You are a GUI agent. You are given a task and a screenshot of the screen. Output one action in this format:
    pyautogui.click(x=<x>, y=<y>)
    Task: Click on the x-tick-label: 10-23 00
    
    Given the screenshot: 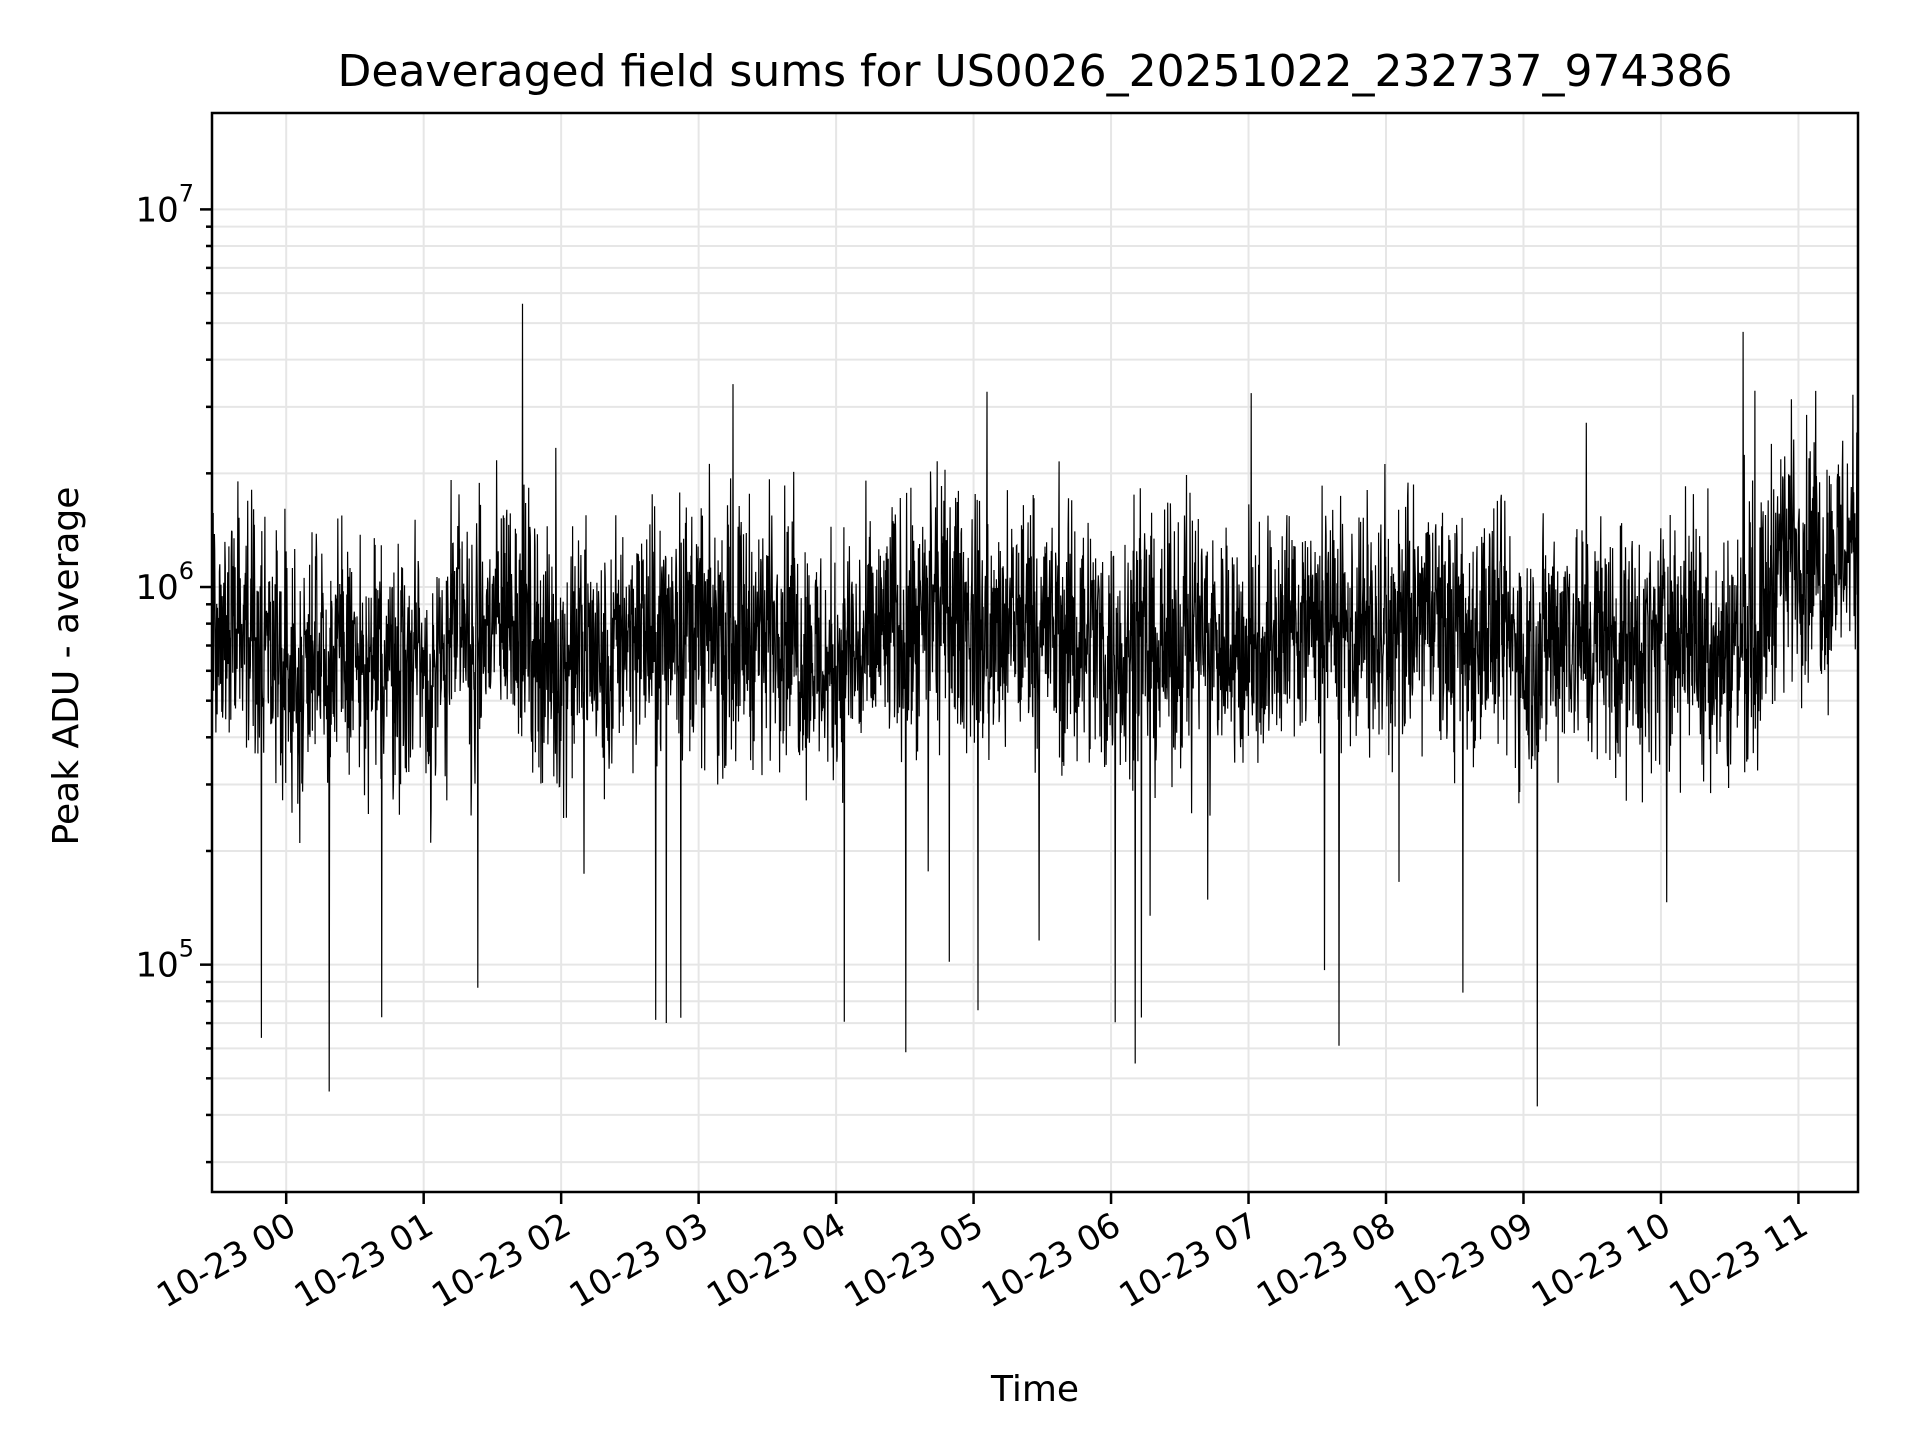 What is the action you would take?
    pyautogui.click(x=226, y=1260)
    